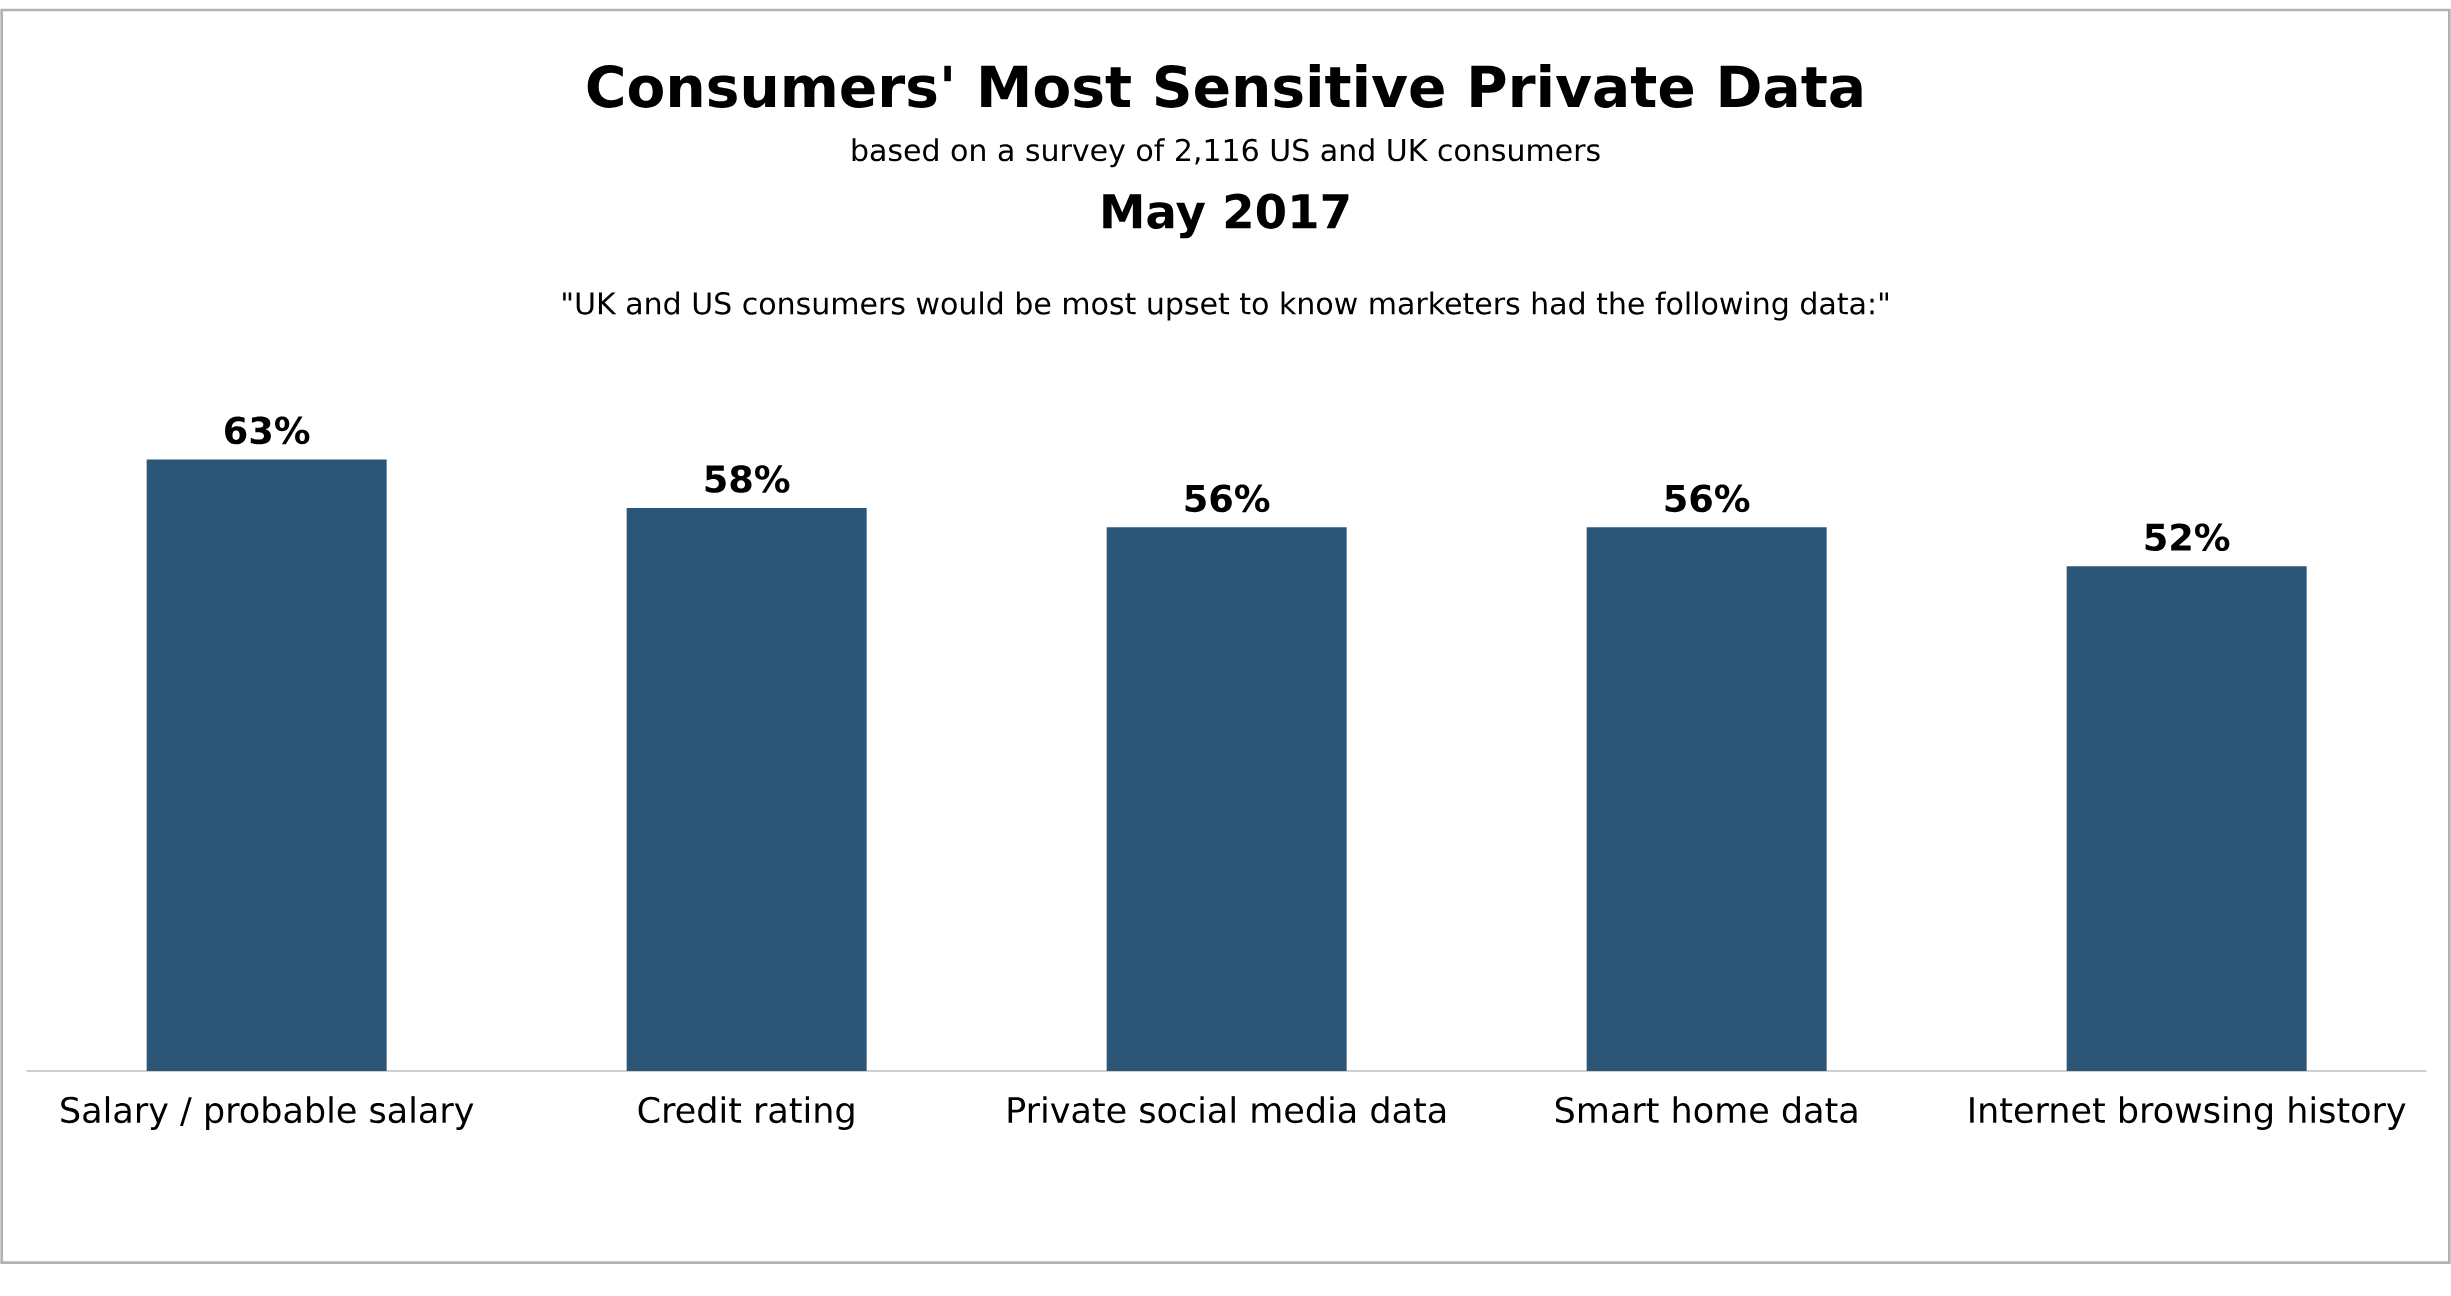 The image size is (2451, 1296). I want to click on x-tick-label: Credit rating, so click(746, 1113).